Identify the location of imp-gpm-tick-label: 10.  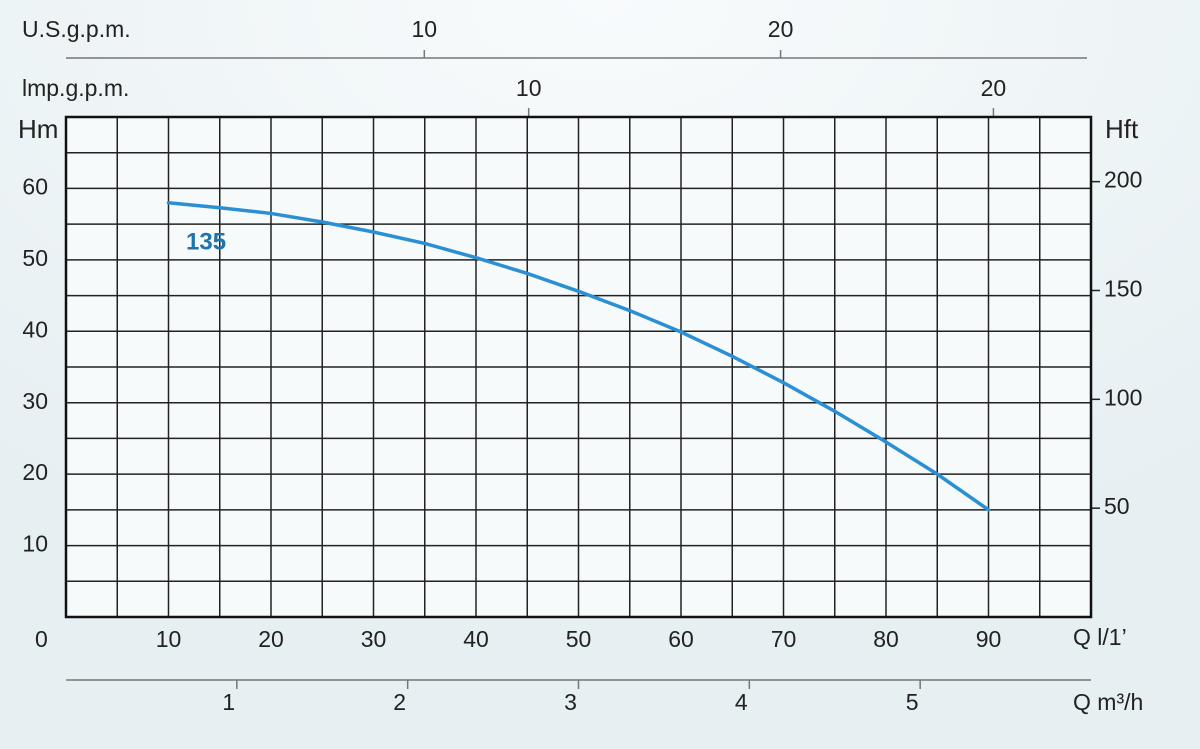
(529, 88).